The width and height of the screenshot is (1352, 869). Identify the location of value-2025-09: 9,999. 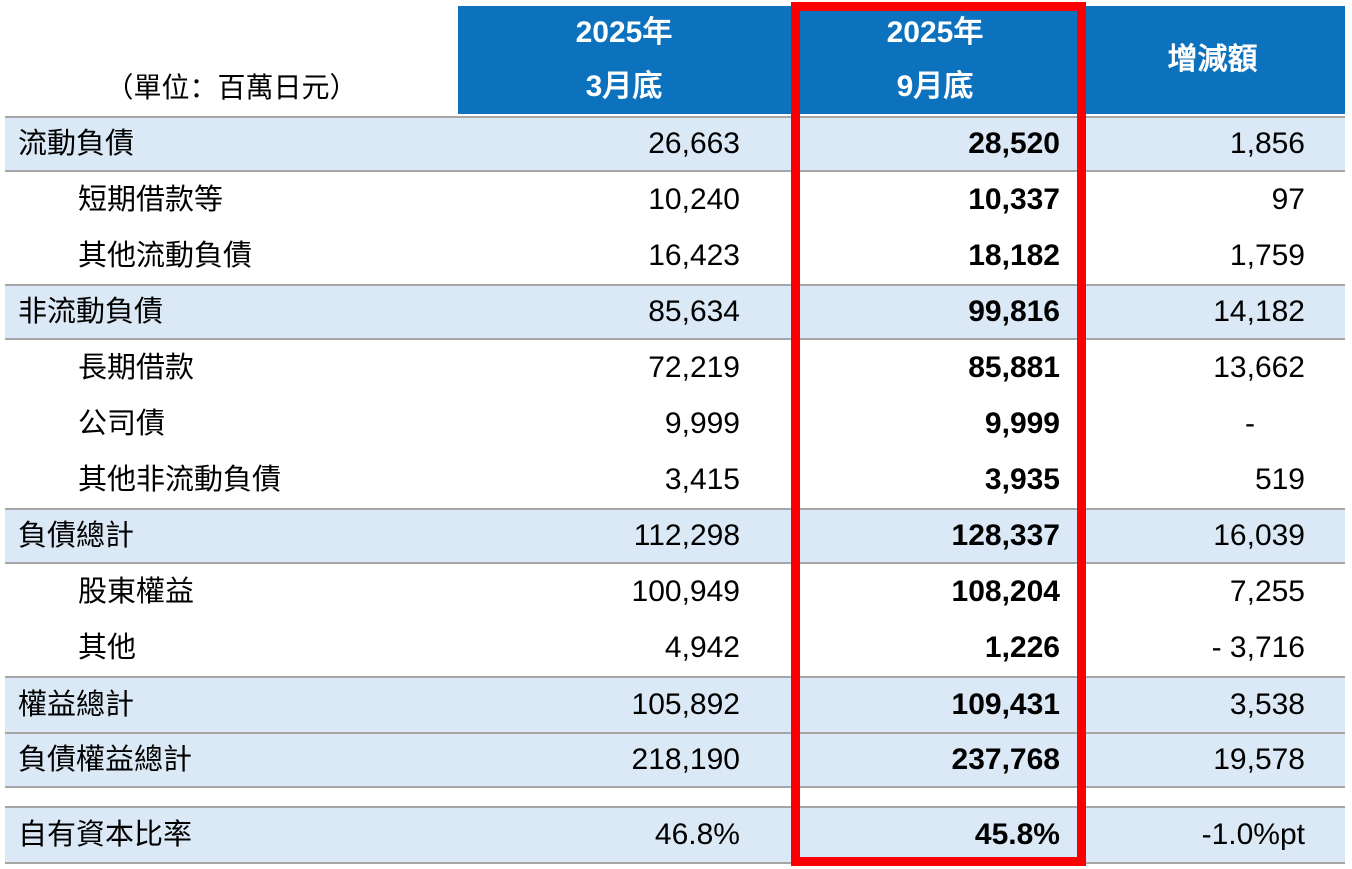
(1022, 423).